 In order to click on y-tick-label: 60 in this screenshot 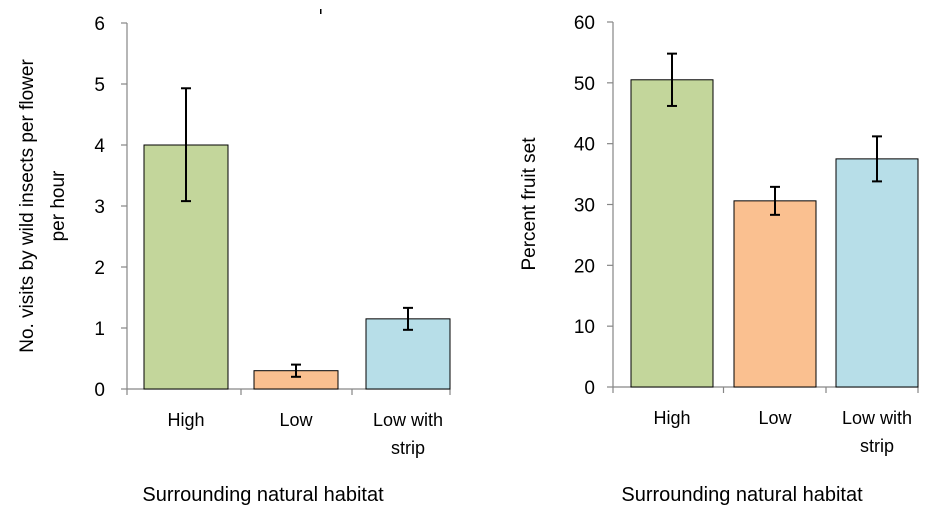, I will do `click(584, 23)`.